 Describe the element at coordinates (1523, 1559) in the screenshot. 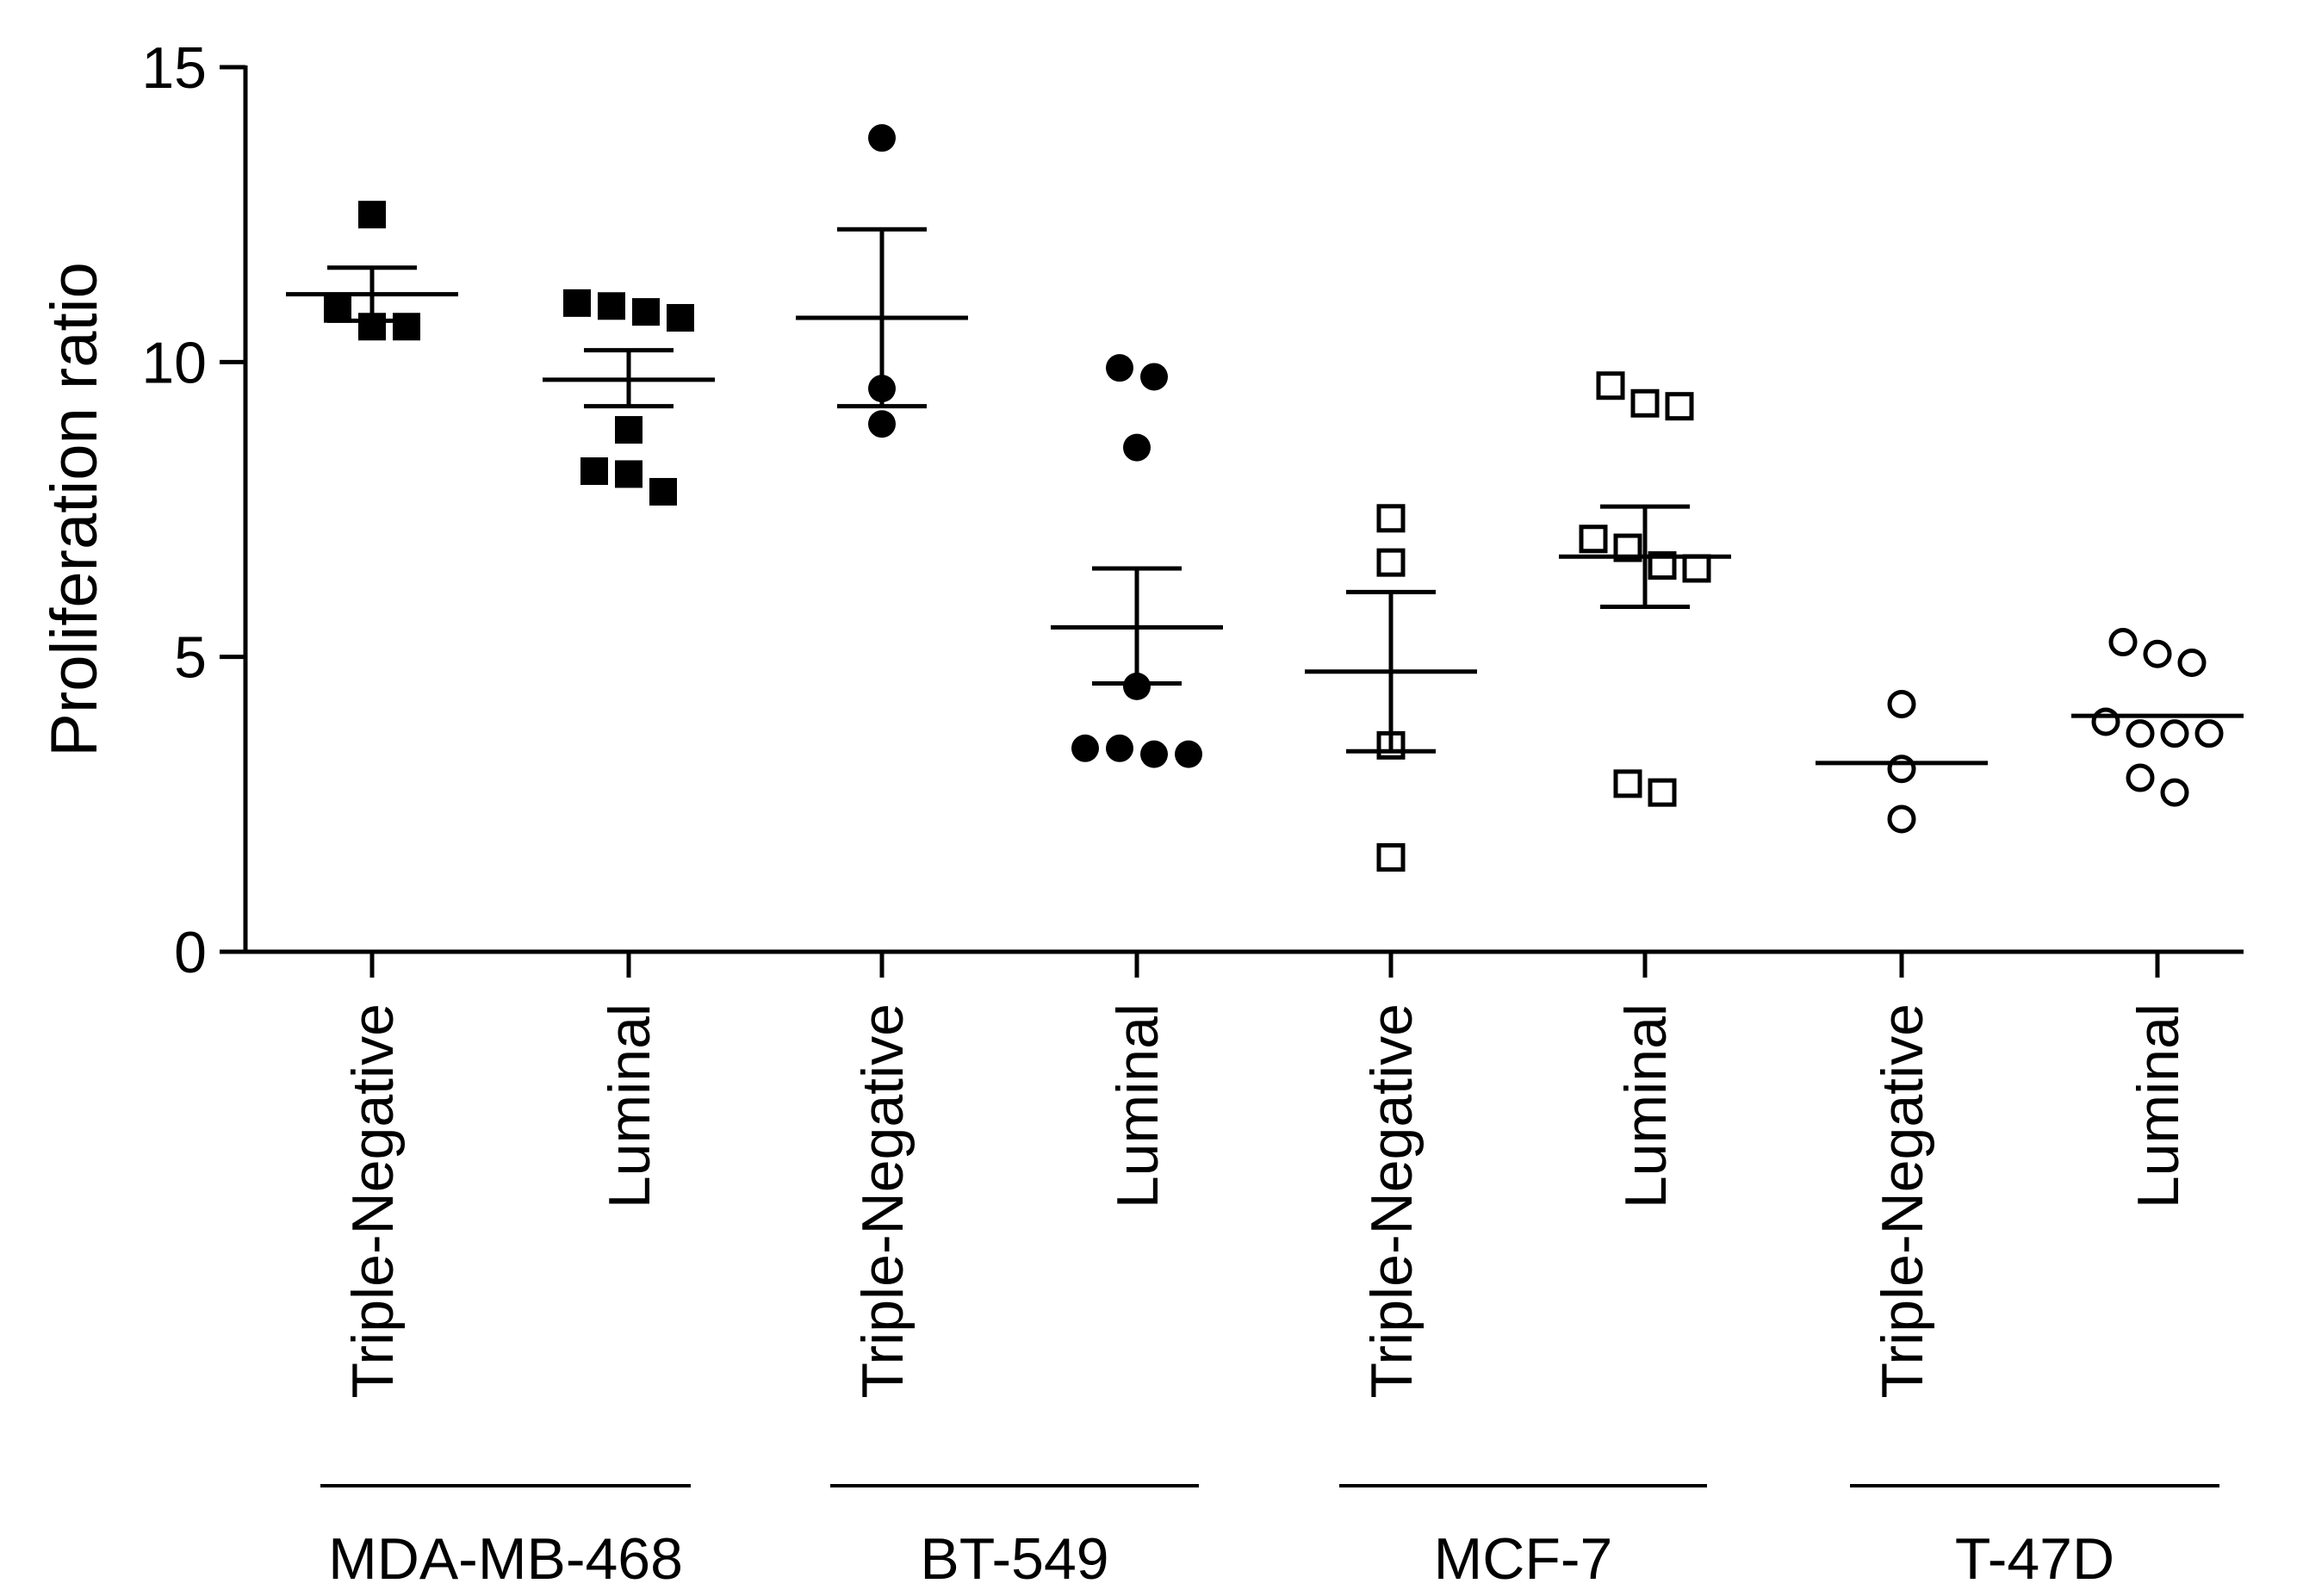

I see `group-label: MCF-7` at that location.